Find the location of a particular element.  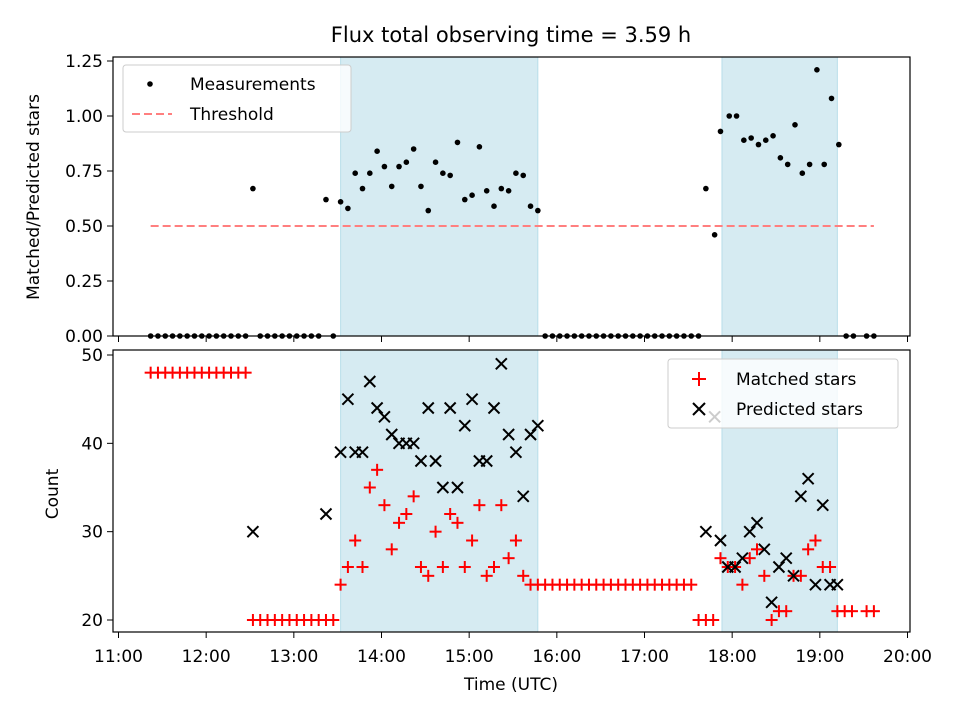

legend-predicted-marker is located at coordinates (699, 409).